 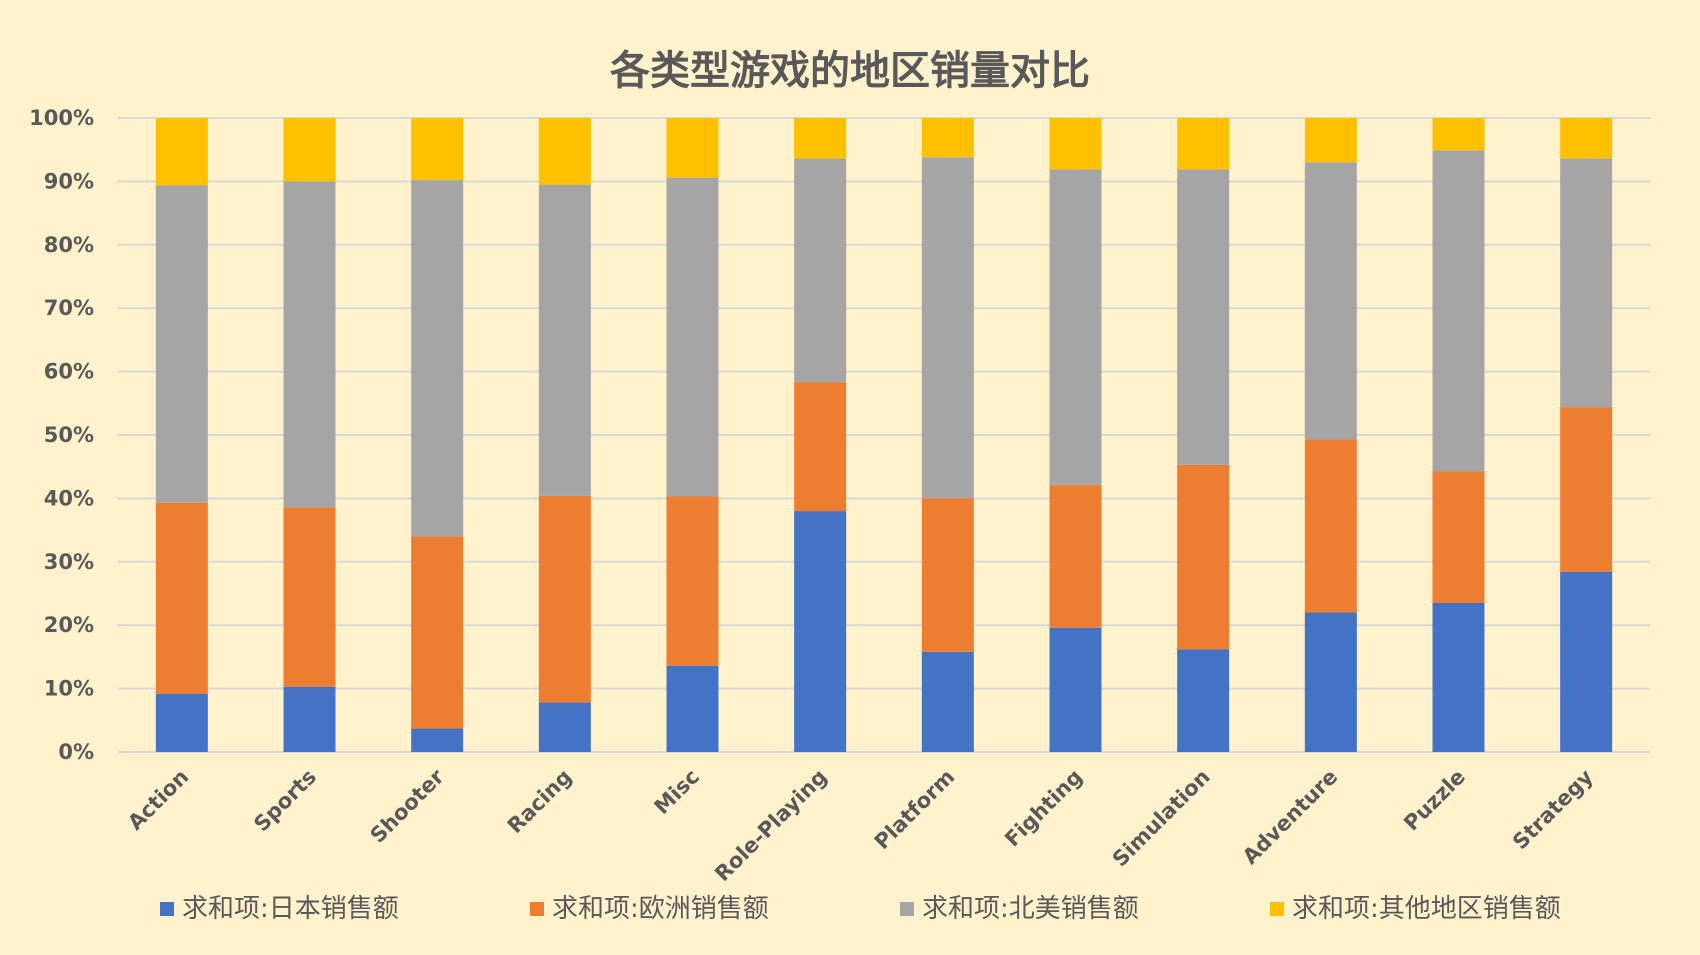 I want to click on legend-label: 求和项:欧洲销售额, so click(x=660, y=909).